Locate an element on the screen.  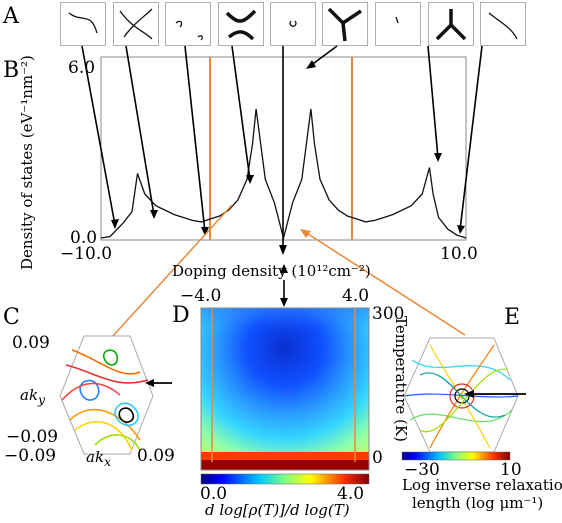
heatmap-ytick-top: 300 is located at coordinates (388, 314).